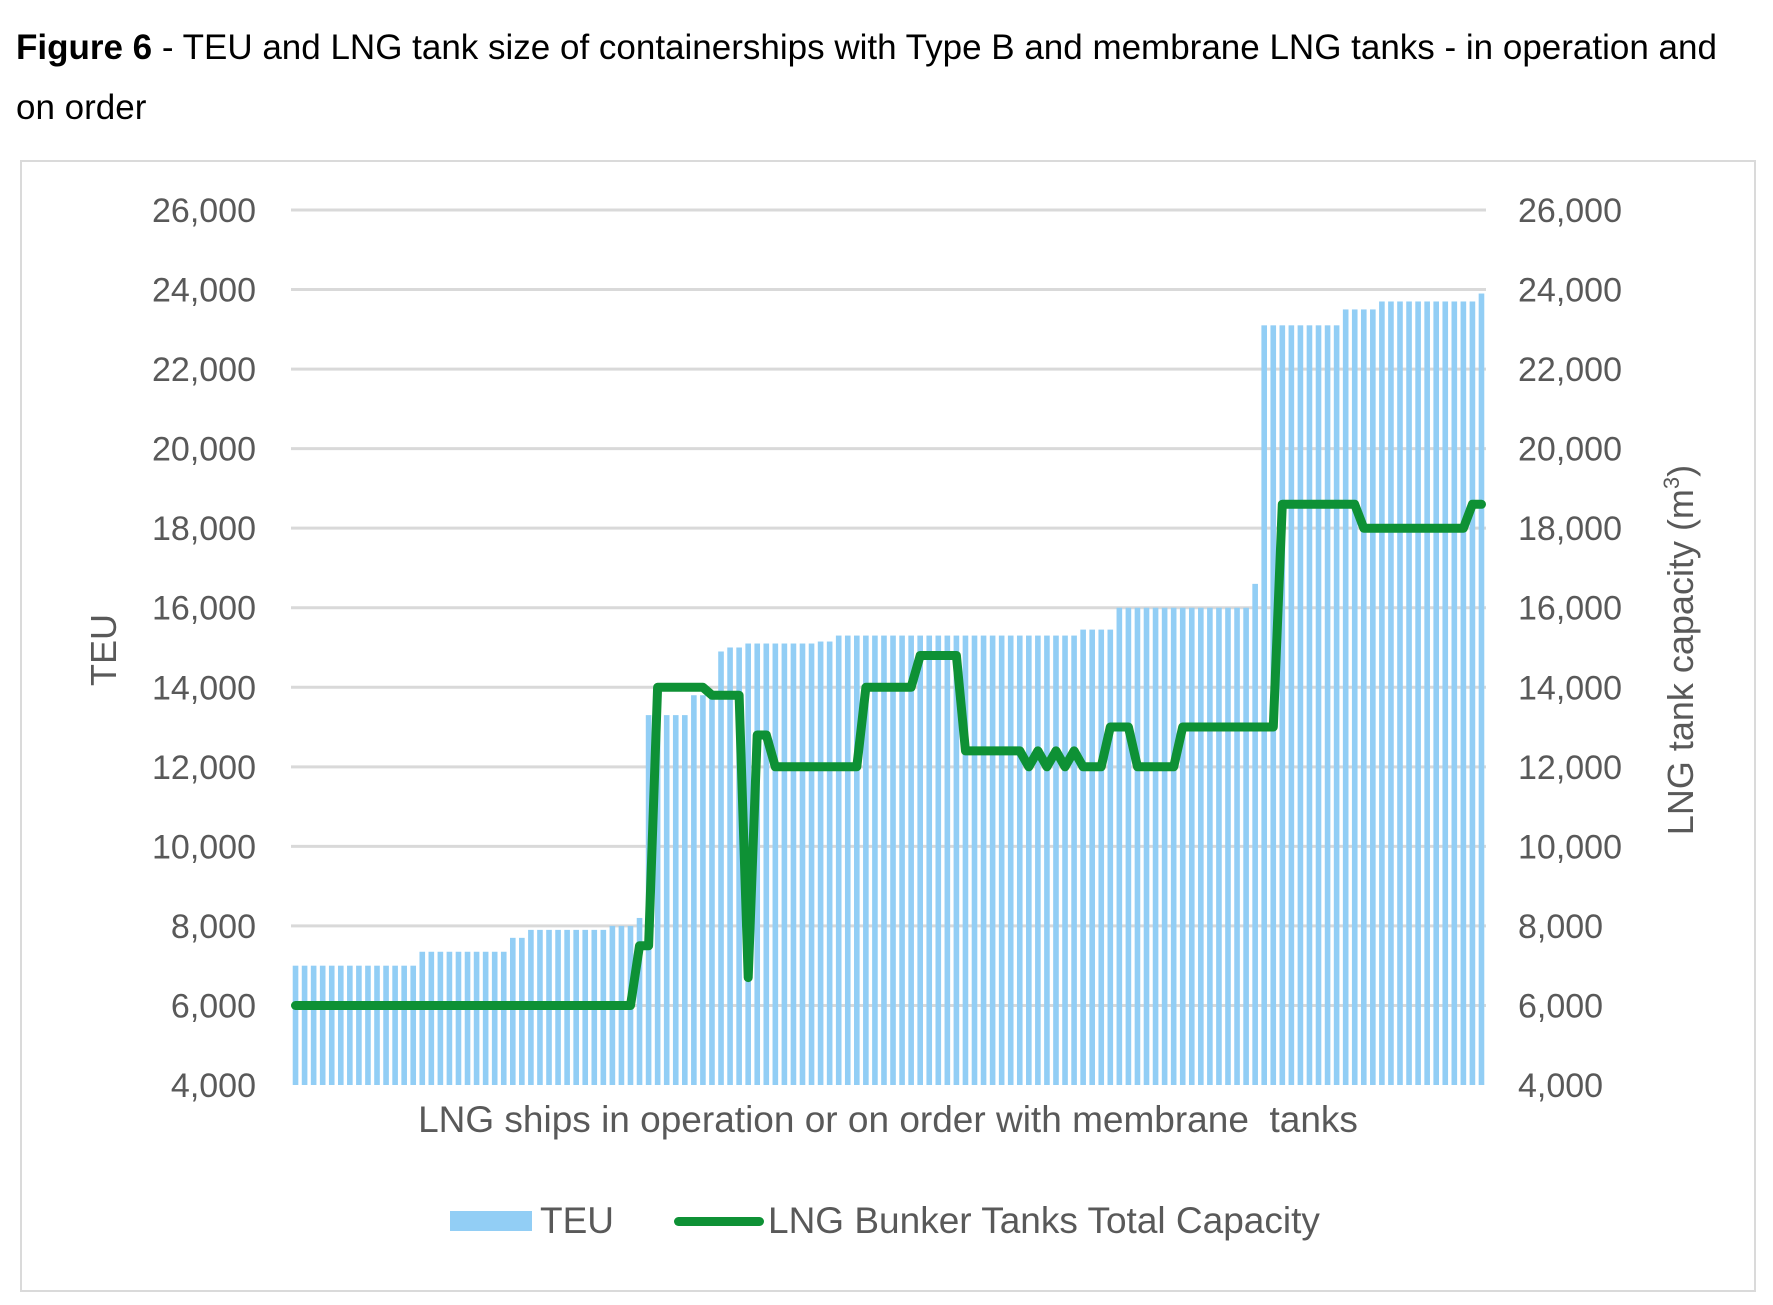 This screenshot has height=1305, width=1773. Describe the element at coordinates (1560, 1006) in the screenshot. I see `y-tick-right: 6,000` at that location.